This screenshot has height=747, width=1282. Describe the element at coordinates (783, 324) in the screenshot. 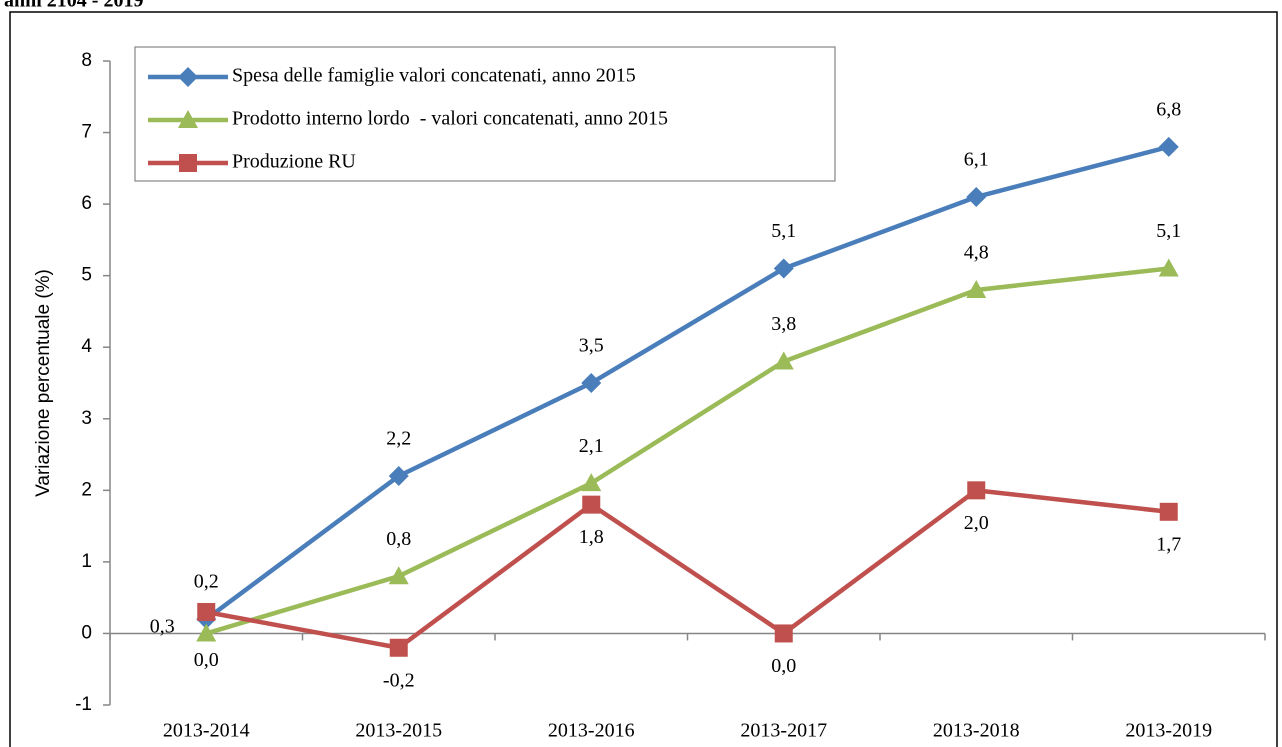

I see `data-label: 3,8` at that location.